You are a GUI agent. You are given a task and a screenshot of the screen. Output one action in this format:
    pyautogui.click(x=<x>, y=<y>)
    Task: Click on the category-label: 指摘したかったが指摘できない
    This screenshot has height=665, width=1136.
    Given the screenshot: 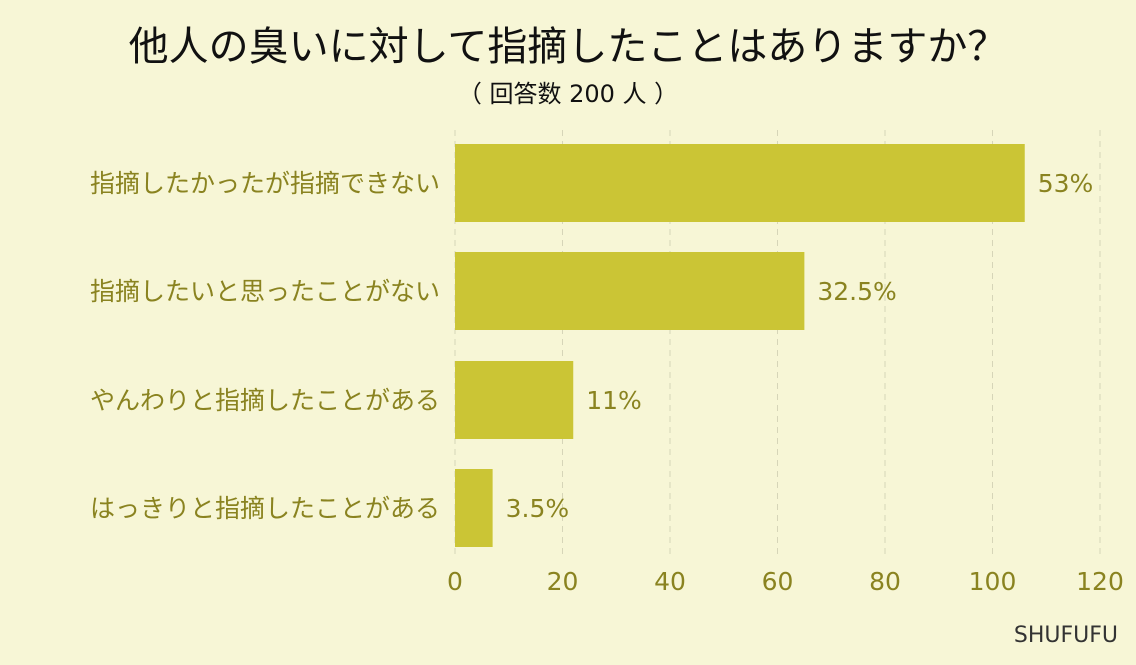 What is the action you would take?
    pyautogui.click(x=265, y=183)
    